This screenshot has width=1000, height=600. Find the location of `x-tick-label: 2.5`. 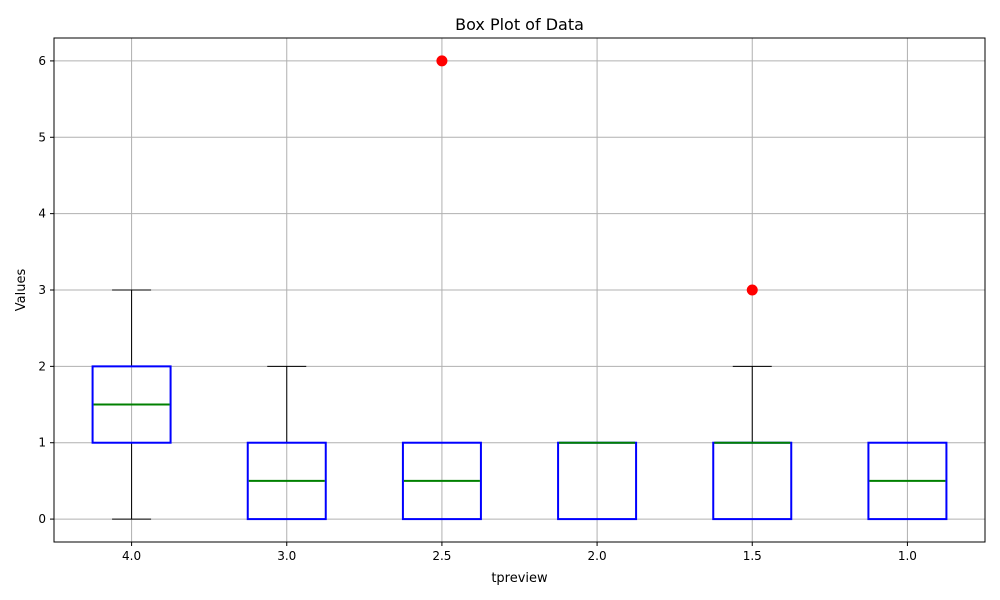

x-tick-label: 2.5 is located at coordinates (441, 556).